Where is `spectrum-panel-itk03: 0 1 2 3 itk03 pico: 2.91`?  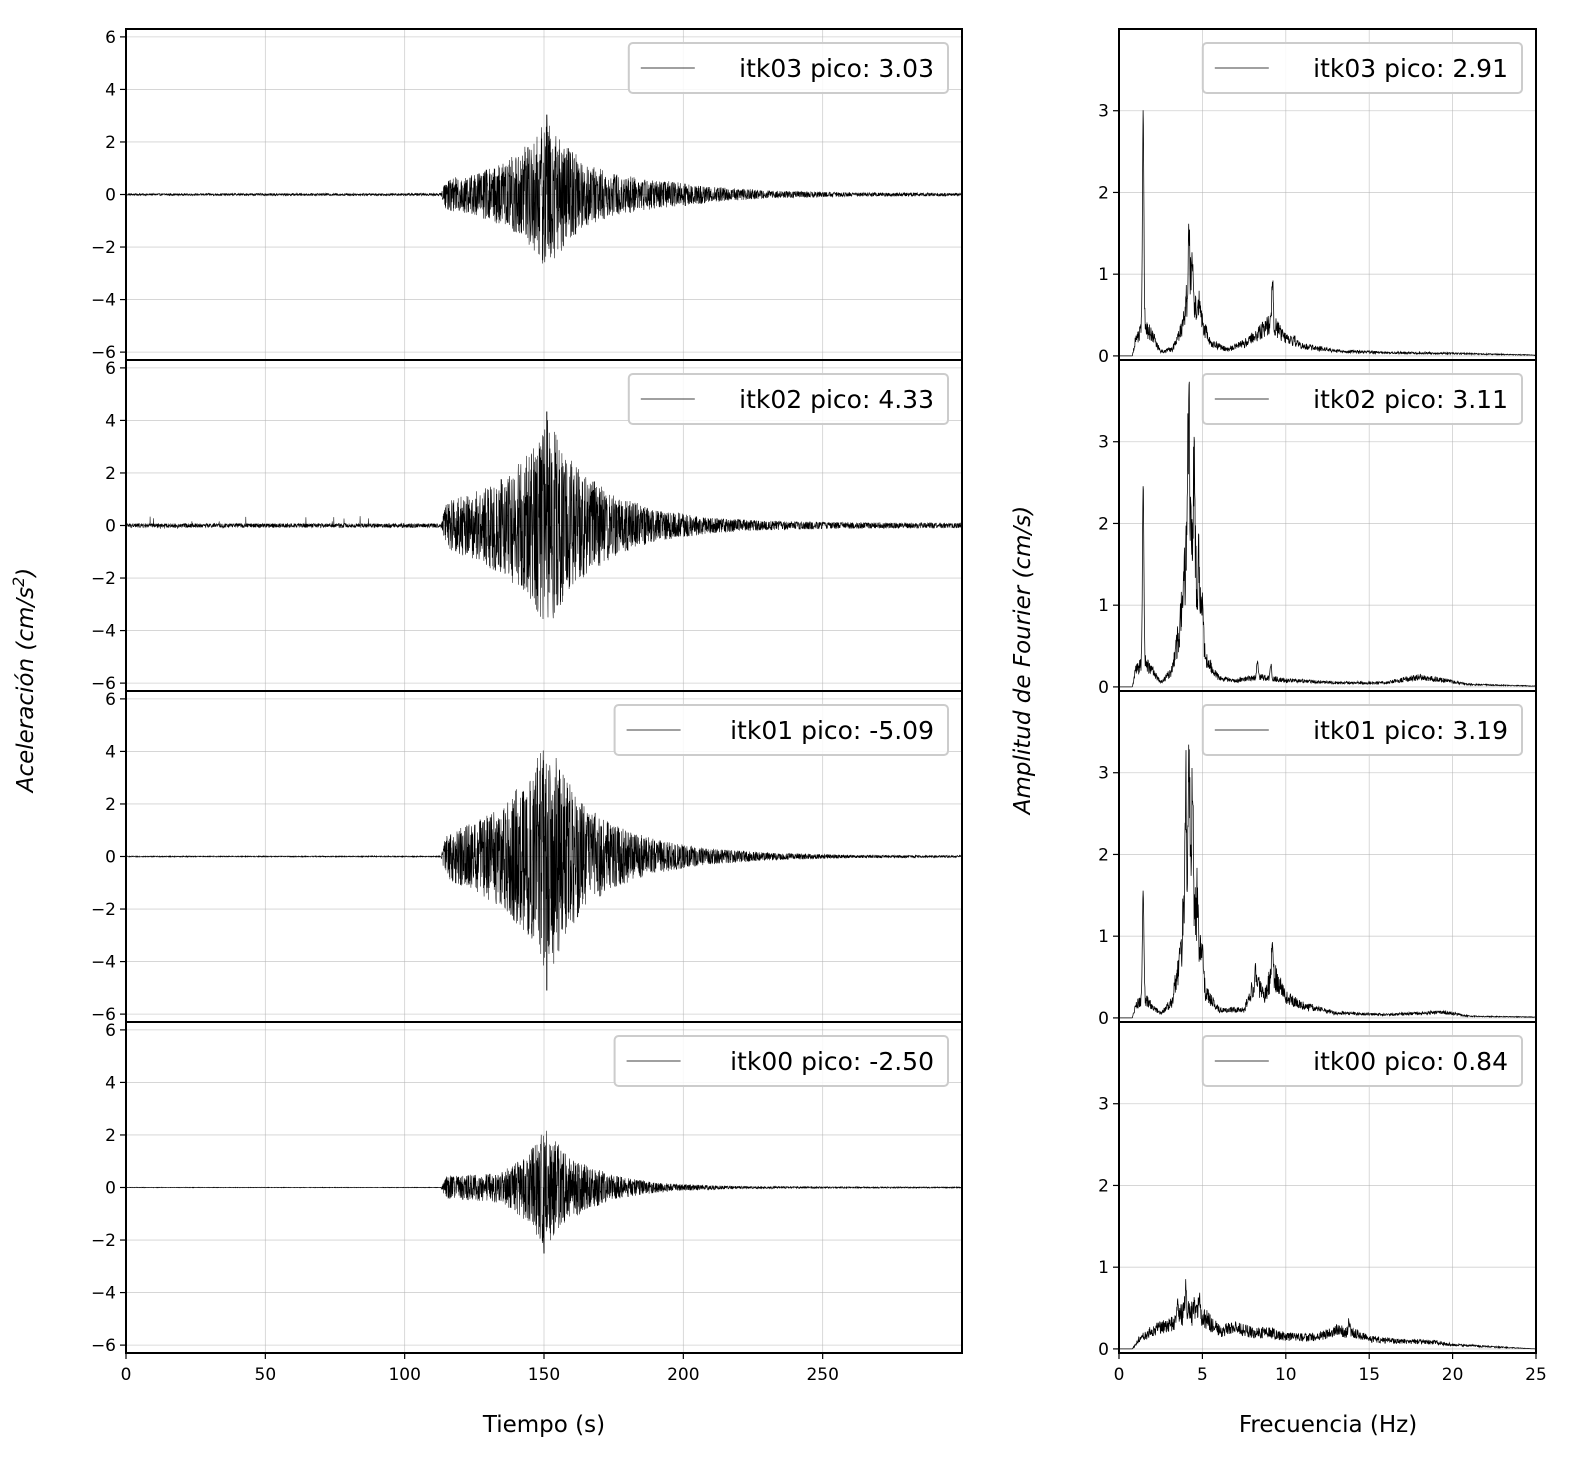 spectrum-panel-itk03: 0 1 2 3 itk03 pico: 2.91 is located at coordinates (1317, 197).